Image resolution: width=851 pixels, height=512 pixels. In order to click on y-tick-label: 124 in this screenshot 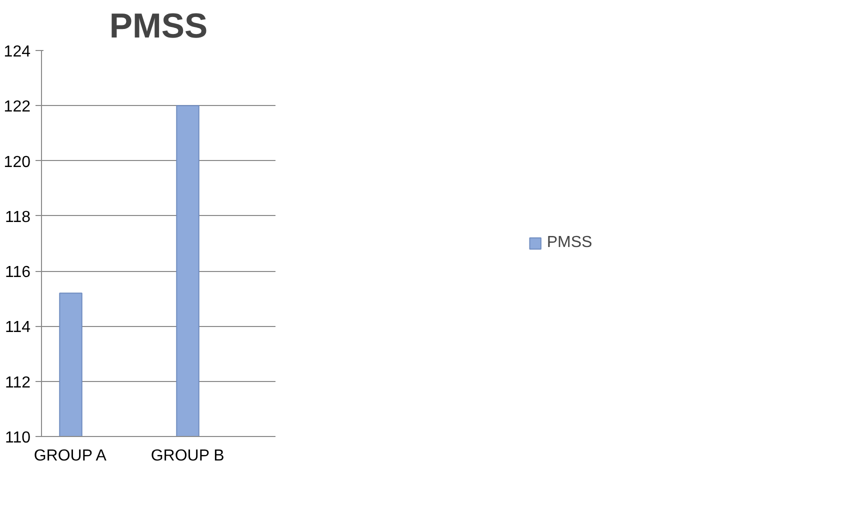, I will do `click(17, 52)`.